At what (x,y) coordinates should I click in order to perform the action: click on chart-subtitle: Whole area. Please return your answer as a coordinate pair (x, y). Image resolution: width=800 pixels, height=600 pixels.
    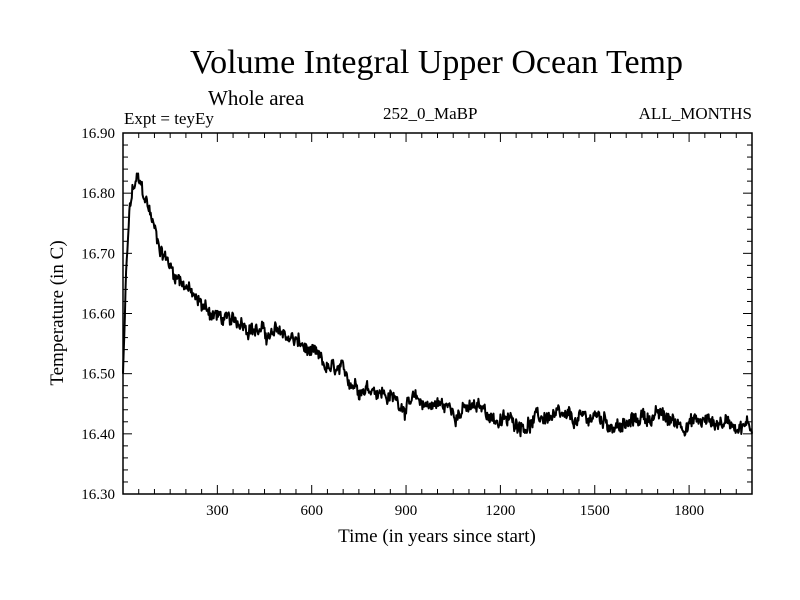
    Looking at the image, I should click on (256, 98).